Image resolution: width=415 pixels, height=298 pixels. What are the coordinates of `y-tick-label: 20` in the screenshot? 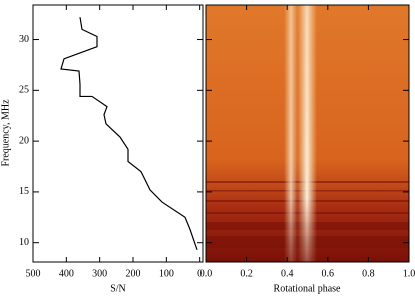 It's located at (24, 140).